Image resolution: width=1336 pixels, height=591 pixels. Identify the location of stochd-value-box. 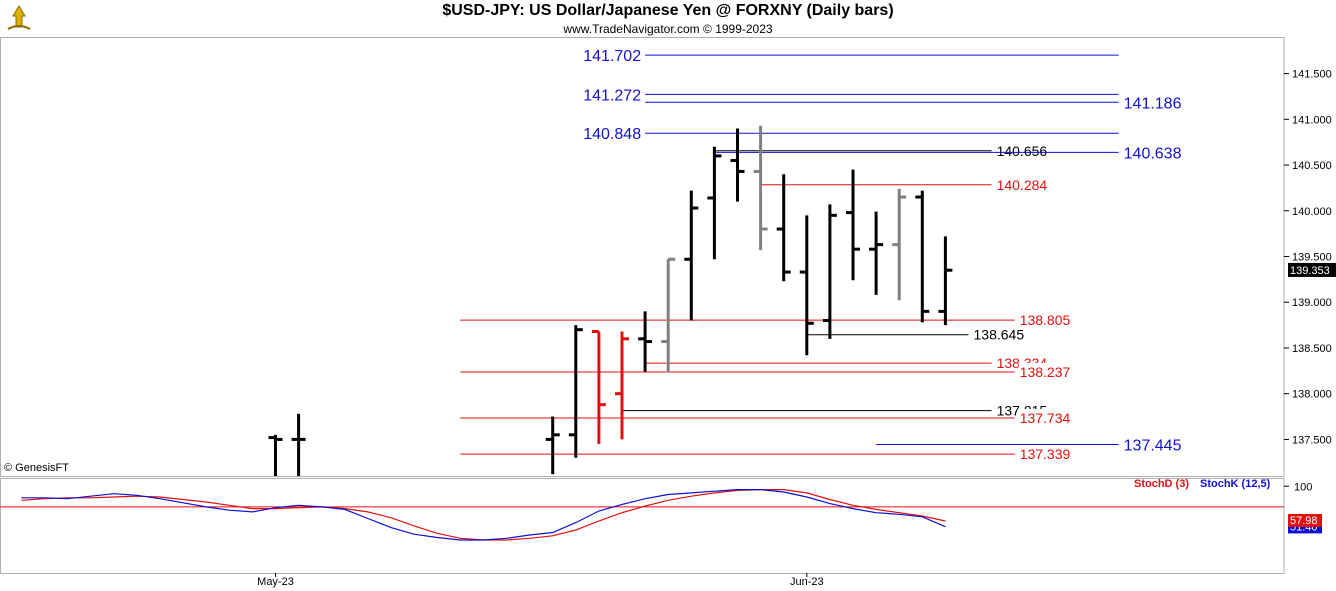
(1305, 520).